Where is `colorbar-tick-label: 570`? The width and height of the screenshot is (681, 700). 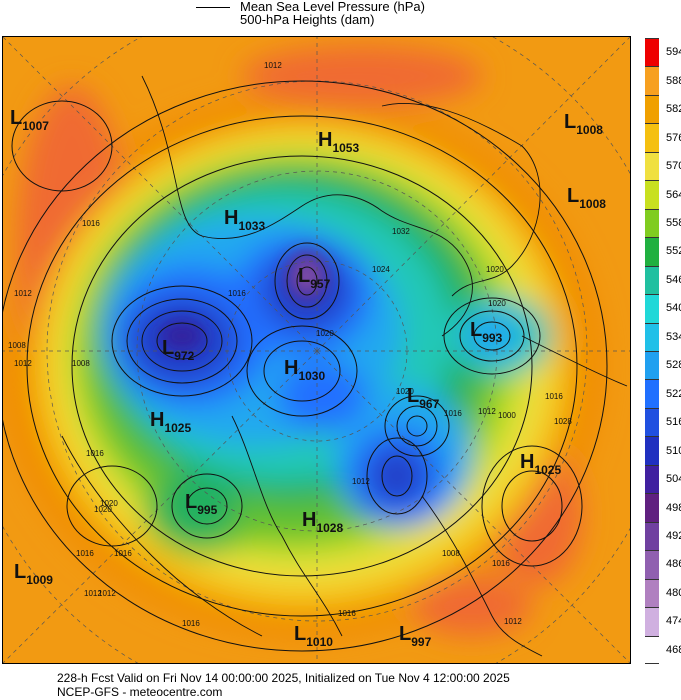 colorbar-tick-label: 570 is located at coordinates (673, 166).